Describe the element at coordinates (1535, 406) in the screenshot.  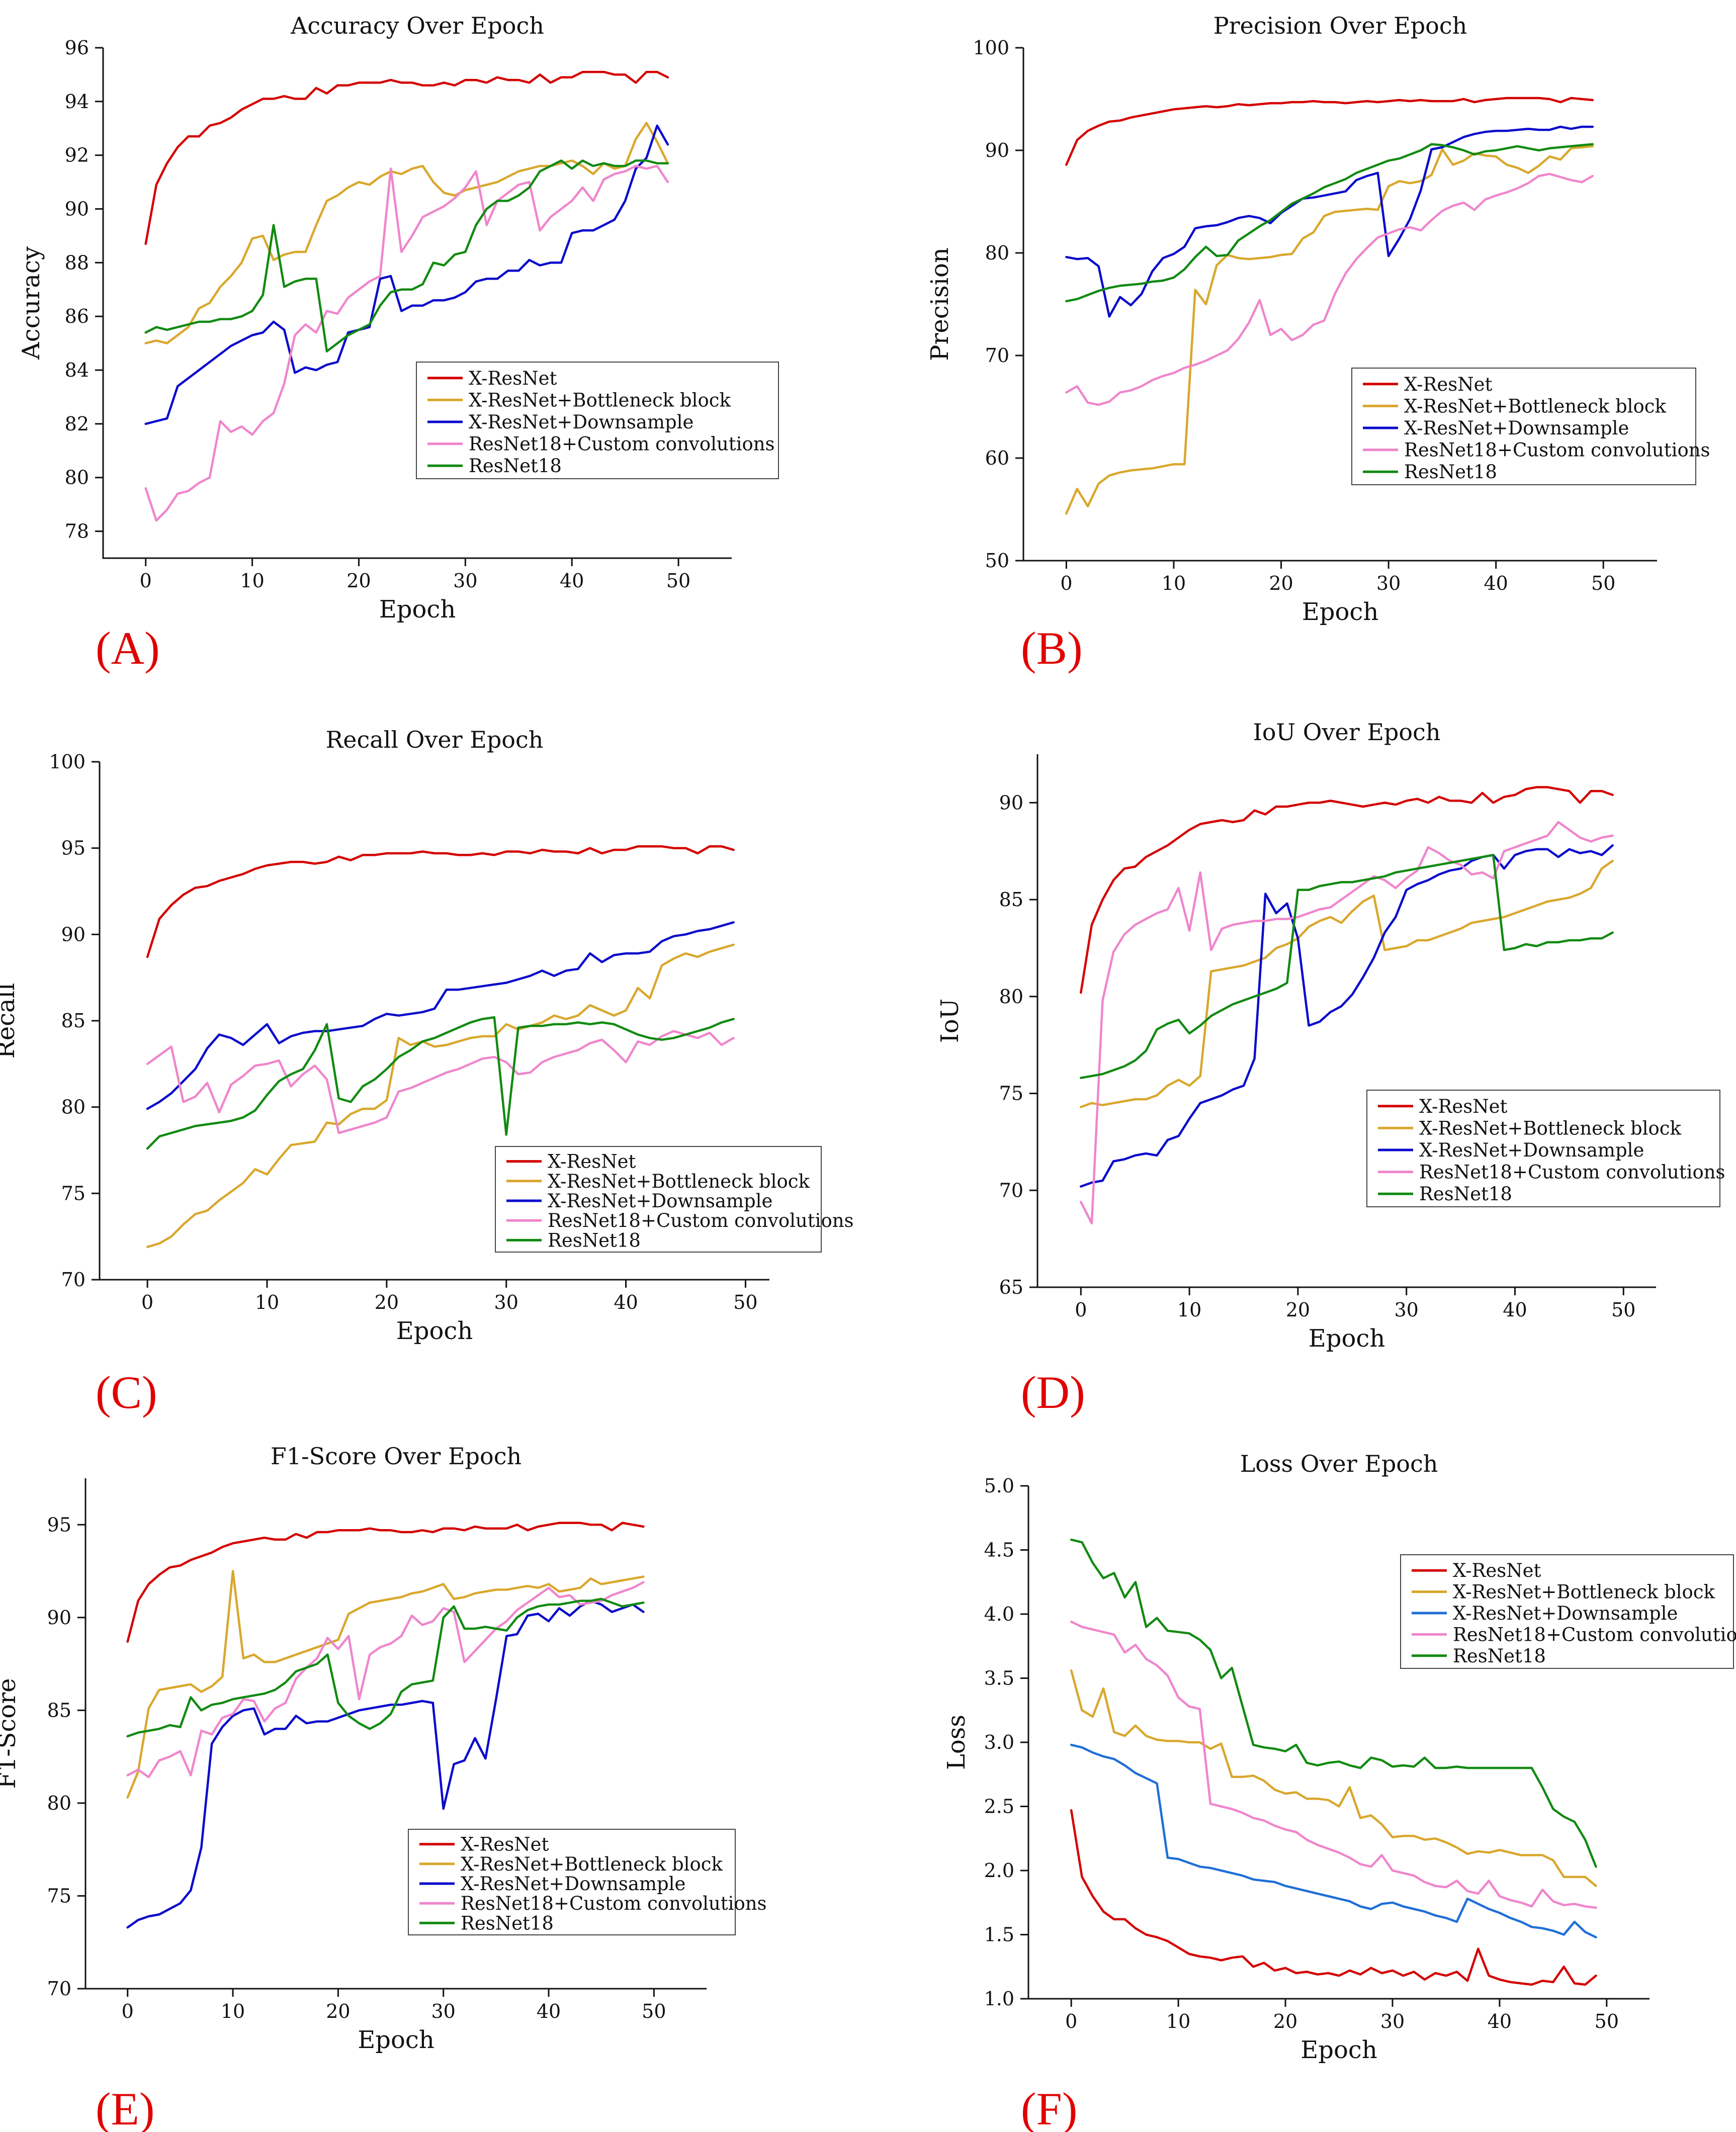
I see `panel-b-legend-entry: X-ResNet+Bottleneck block` at that location.